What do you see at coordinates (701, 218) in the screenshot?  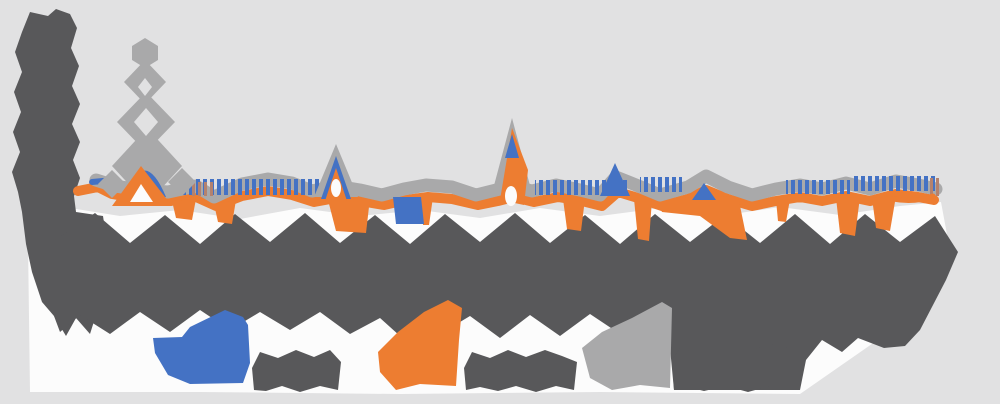 I see `orange-descender-wide` at bounding box center [701, 218].